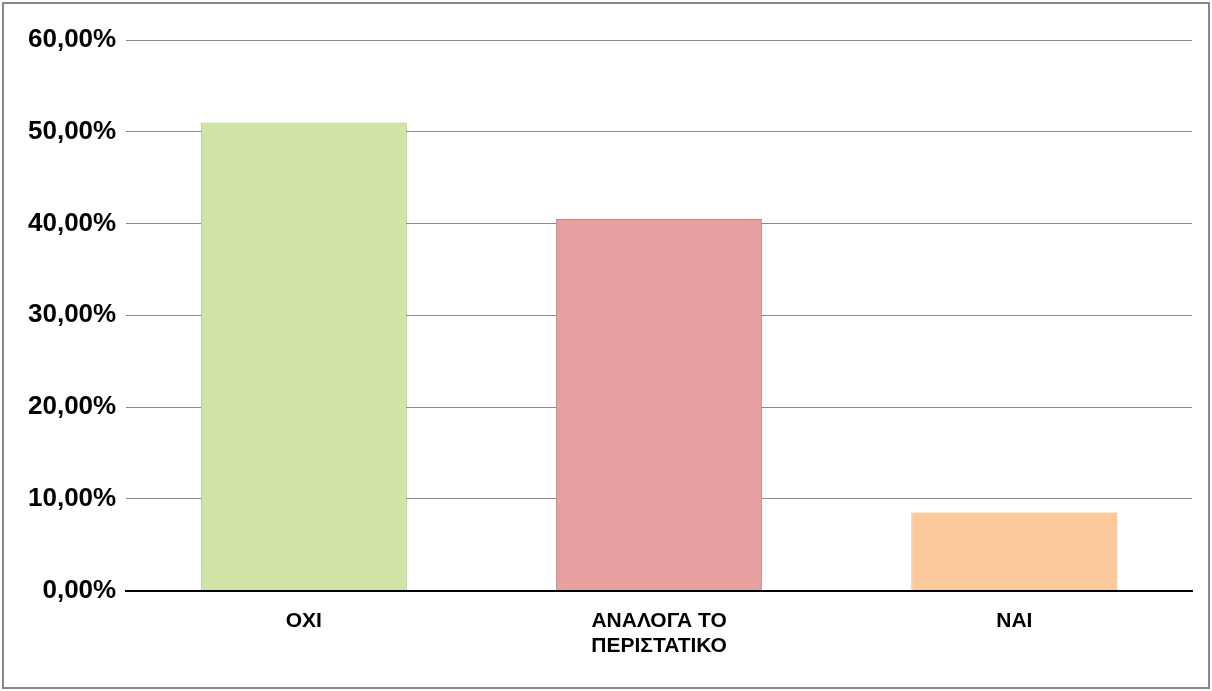  Describe the element at coordinates (72, 129) in the screenshot. I see `y-tick-label: 50,00%` at that location.